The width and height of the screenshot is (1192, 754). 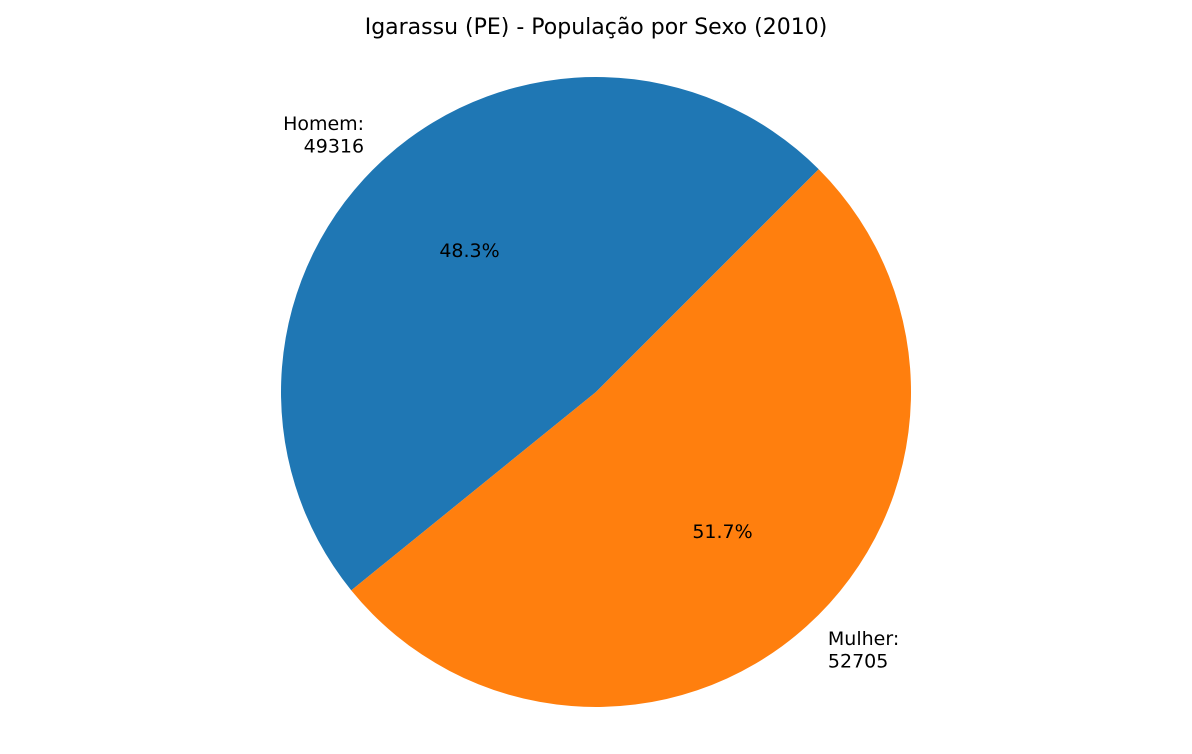 I want to click on slice-label-line: Mulher:, so click(x=863, y=639).